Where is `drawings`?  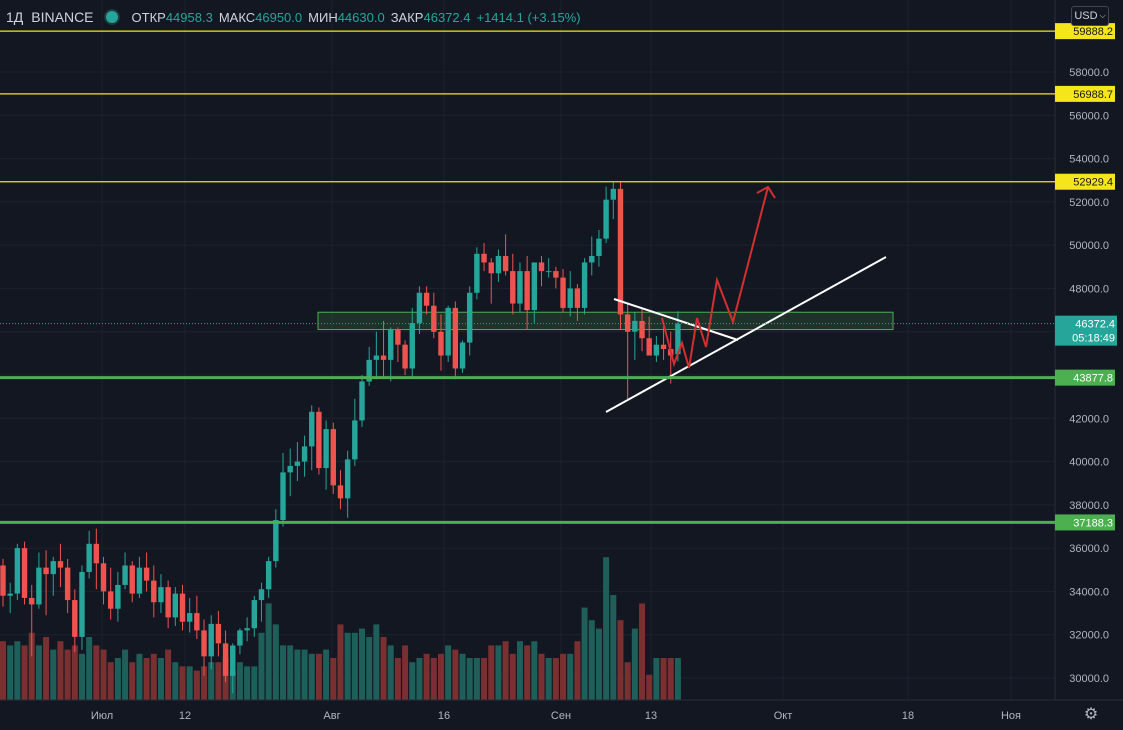
drawings is located at coordinates (746, 299).